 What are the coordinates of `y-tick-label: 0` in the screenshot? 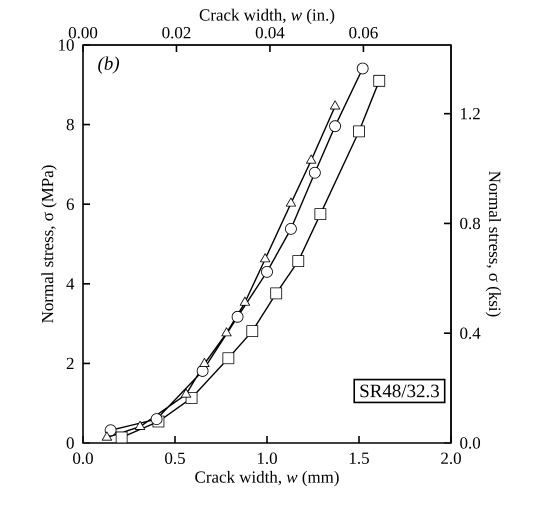 It's located at (70, 443).